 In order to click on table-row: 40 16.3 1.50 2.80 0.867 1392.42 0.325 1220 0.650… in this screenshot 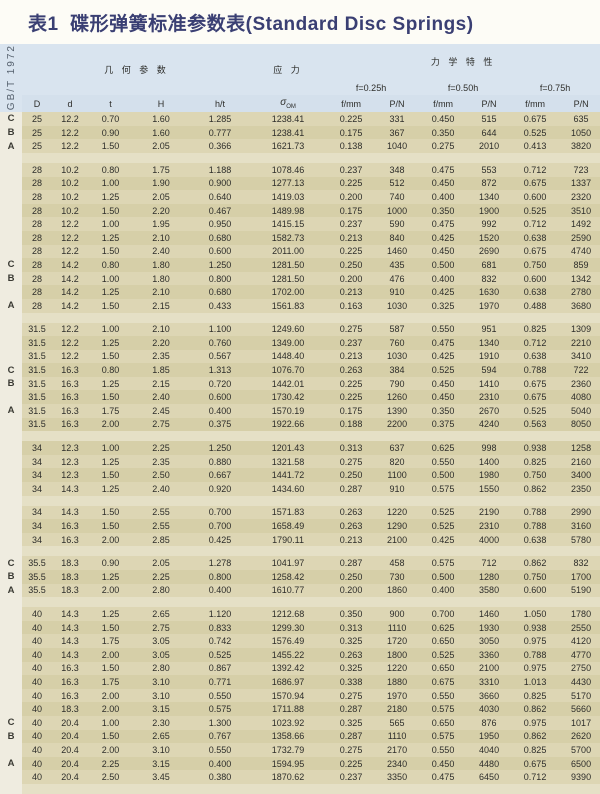, I will do `click(300, 668)`.